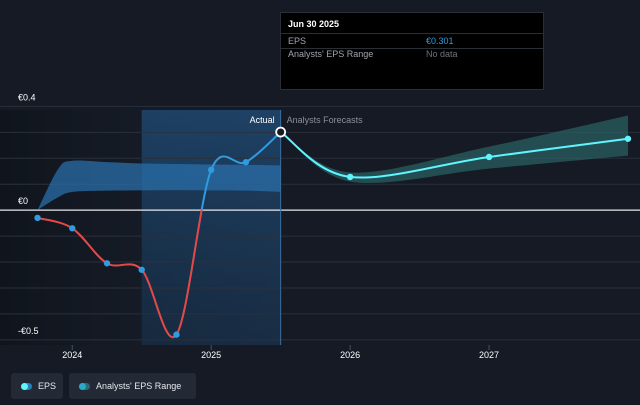 This screenshot has height=405, width=640. What do you see at coordinates (159, 185) in the screenshot?
I see `historical-range-band` at bounding box center [159, 185].